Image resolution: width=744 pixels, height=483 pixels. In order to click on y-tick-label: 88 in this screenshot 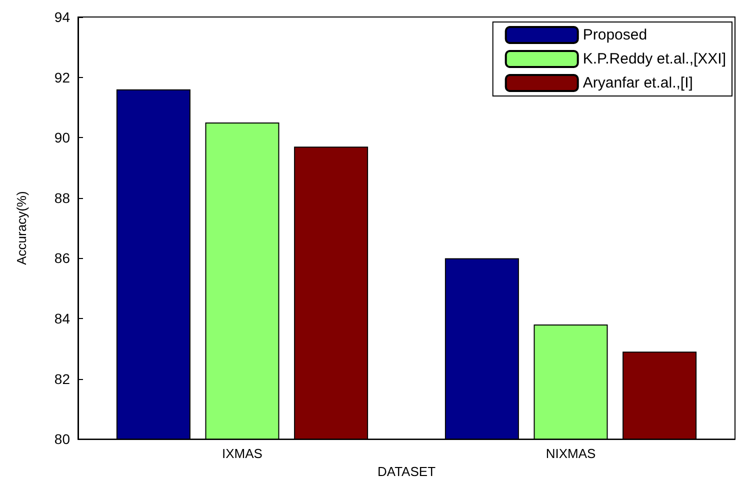, I will do `click(62, 198)`.